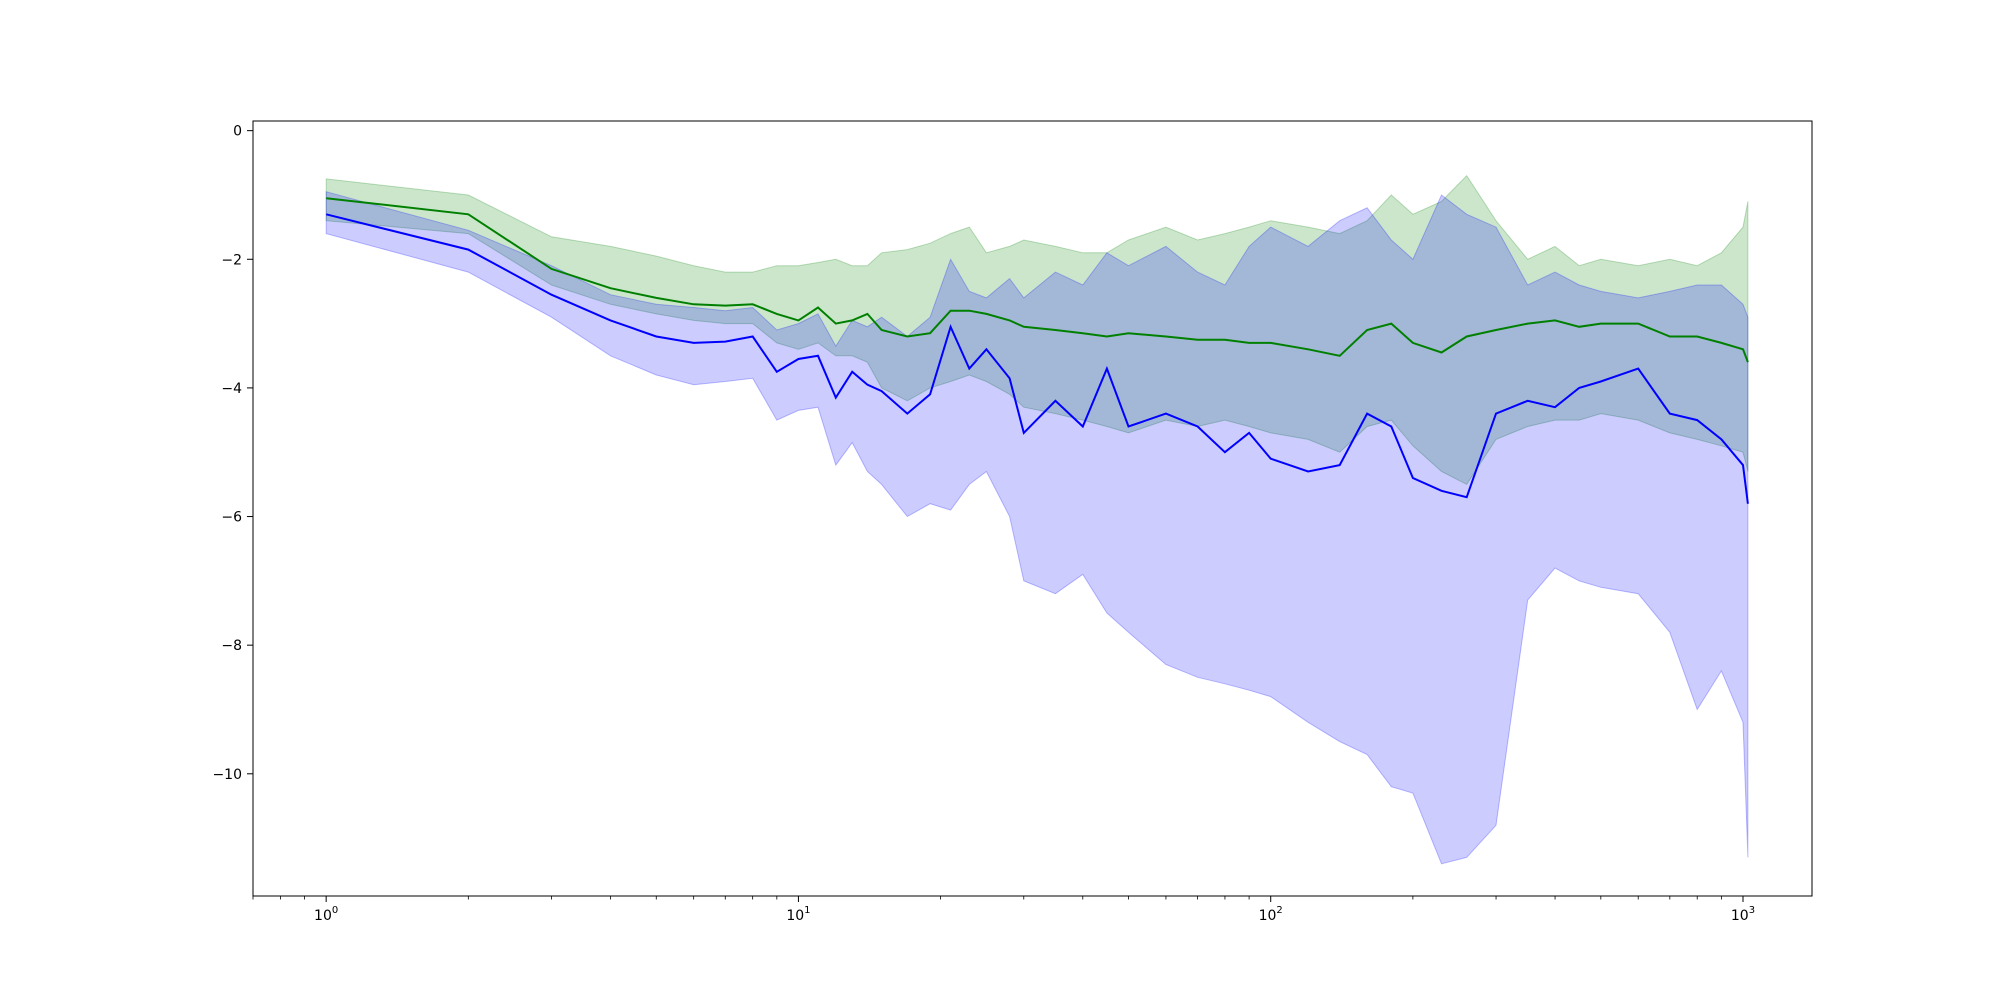  I want to click on x-tick-label-exponent: 2, so click(1279, 910).